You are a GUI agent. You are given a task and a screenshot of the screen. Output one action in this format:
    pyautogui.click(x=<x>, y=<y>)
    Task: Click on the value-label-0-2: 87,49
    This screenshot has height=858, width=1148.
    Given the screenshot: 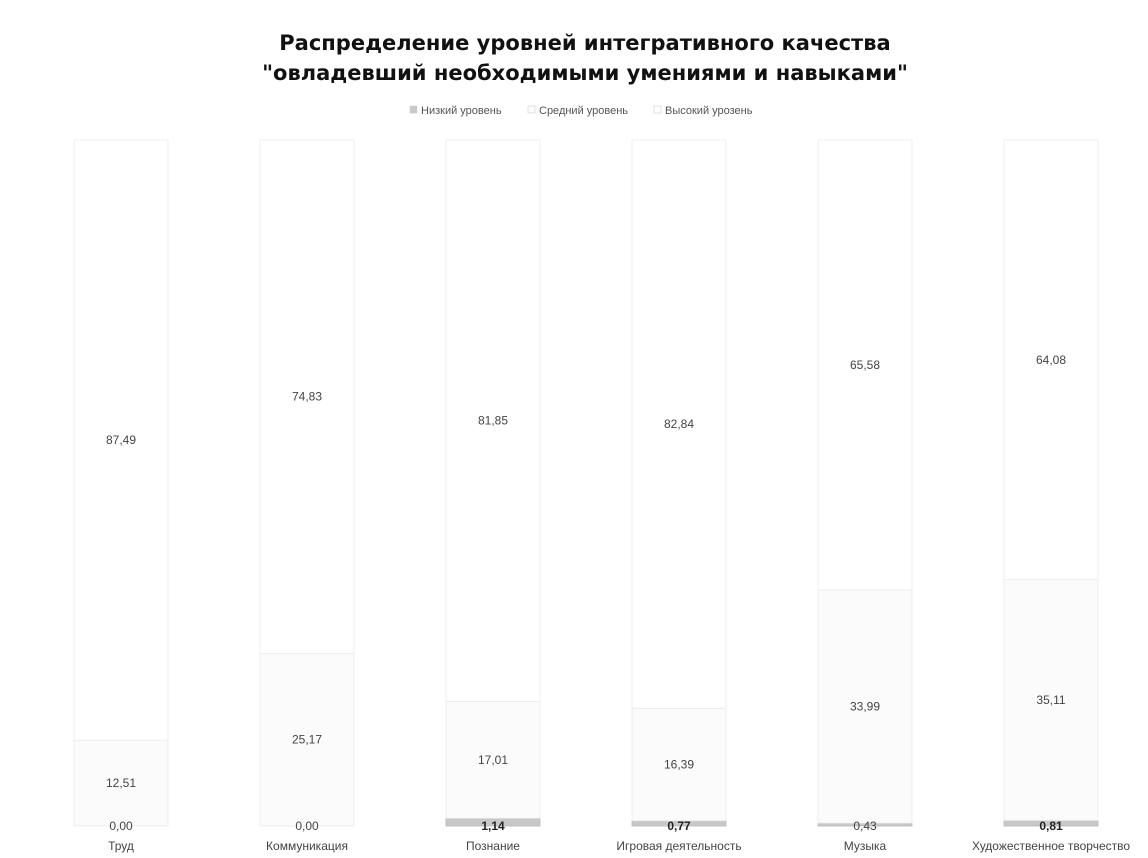 What is the action you would take?
    pyautogui.click(x=121, y=440)
    